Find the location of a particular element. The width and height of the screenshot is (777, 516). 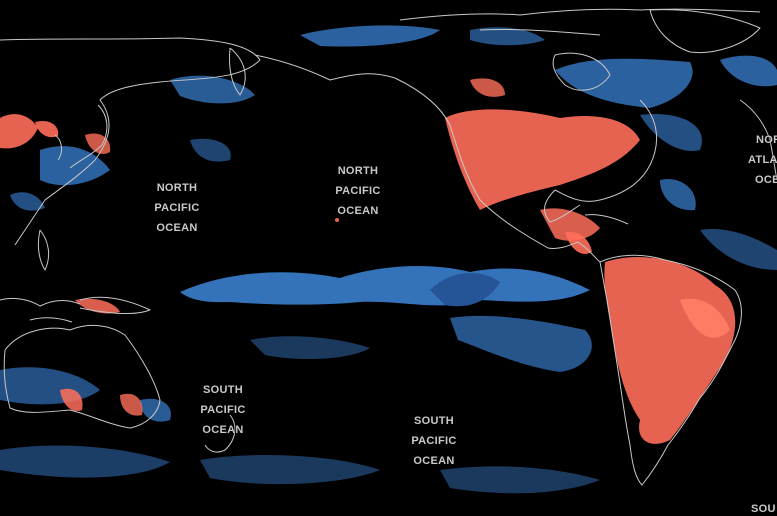

south-atlantic-label-cut: SOU is located at coordinates (764, 509).